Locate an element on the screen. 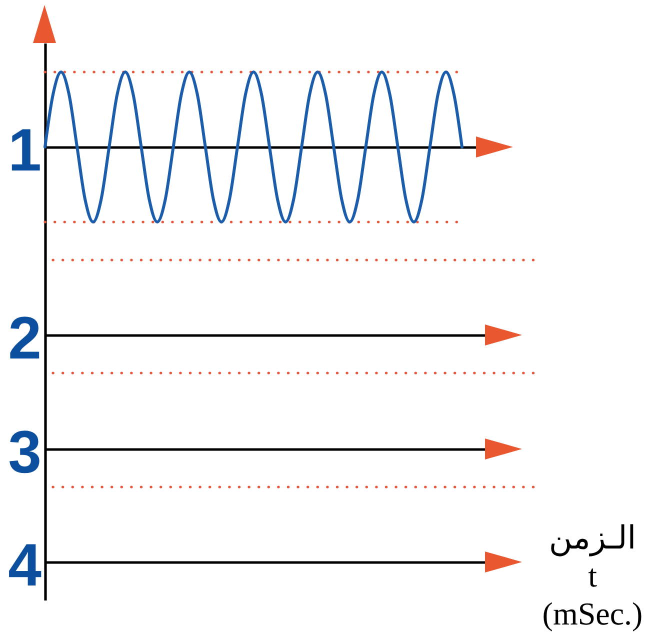 Image resolution: width=652 pixels, height=641 pixels. text: 4 is located at coordinates (25, 565).